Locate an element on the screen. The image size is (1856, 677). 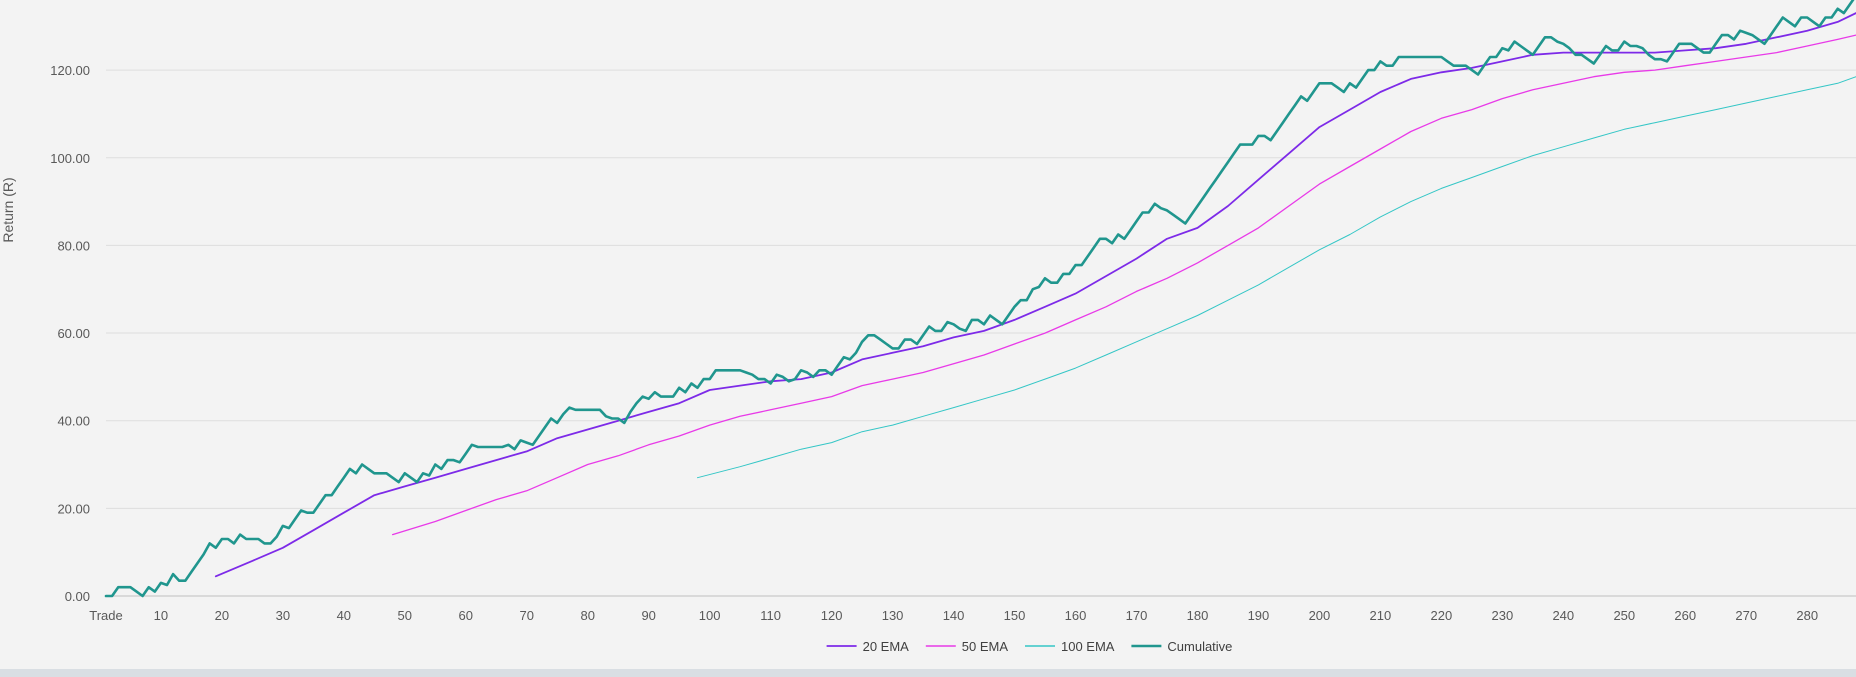
legend-label: 20 EMA is located at coordinates (886, 646).